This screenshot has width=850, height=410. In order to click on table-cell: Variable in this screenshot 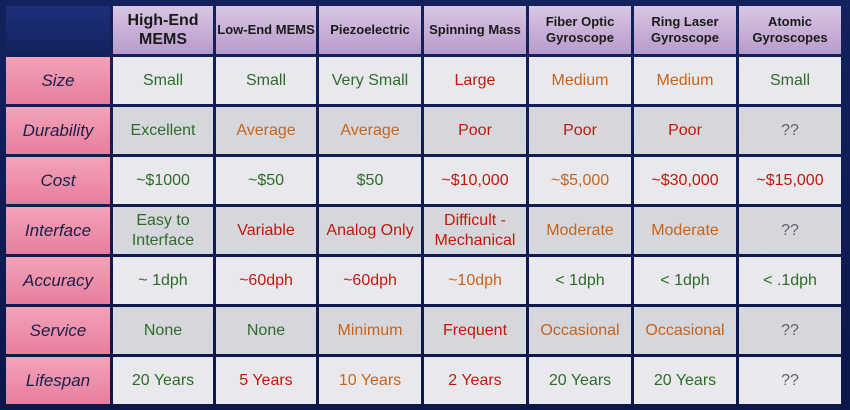, I will do `click(266, 230)`.